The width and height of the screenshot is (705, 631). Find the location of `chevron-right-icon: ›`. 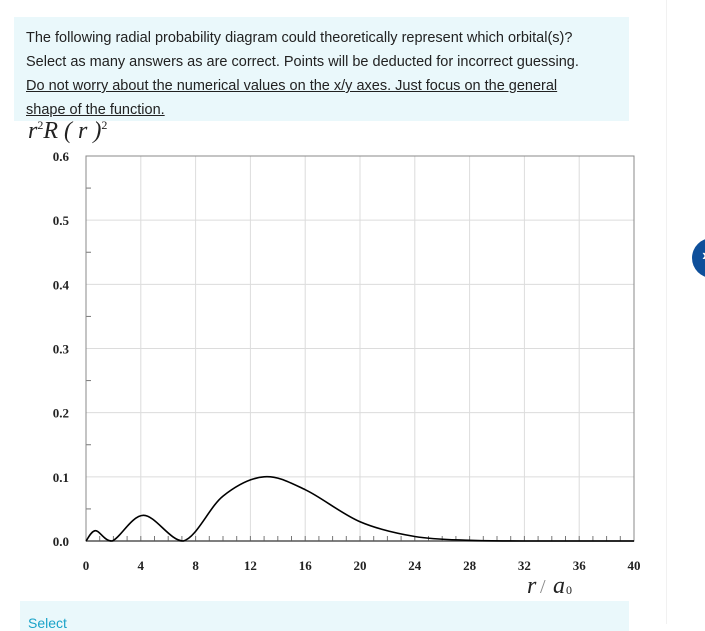

chevron-right-icon: › is located at coordinates (703, 256).